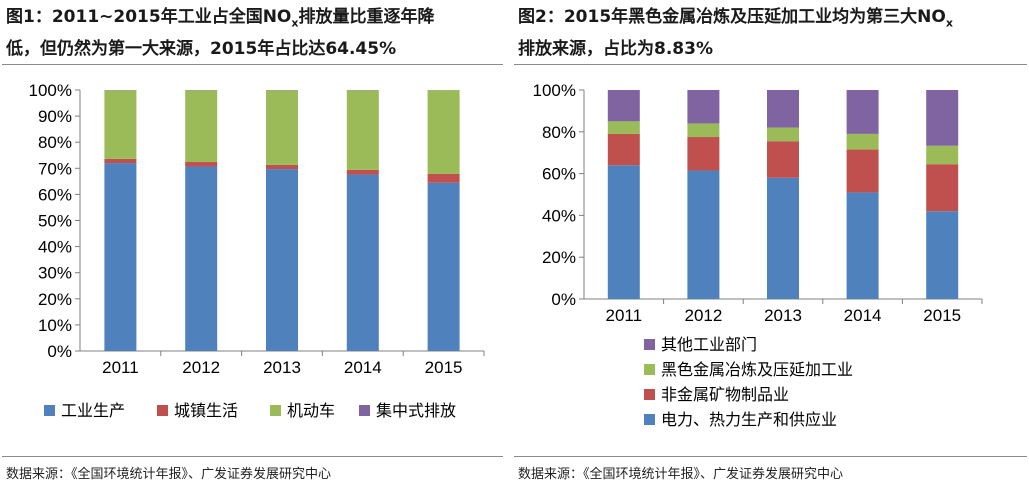 The image size is (1029, 487). What do you see at coordinates (282, 367) in the screenshot?
I see `c0-x-tick-label: 2013` at bounding box center [282, 367].